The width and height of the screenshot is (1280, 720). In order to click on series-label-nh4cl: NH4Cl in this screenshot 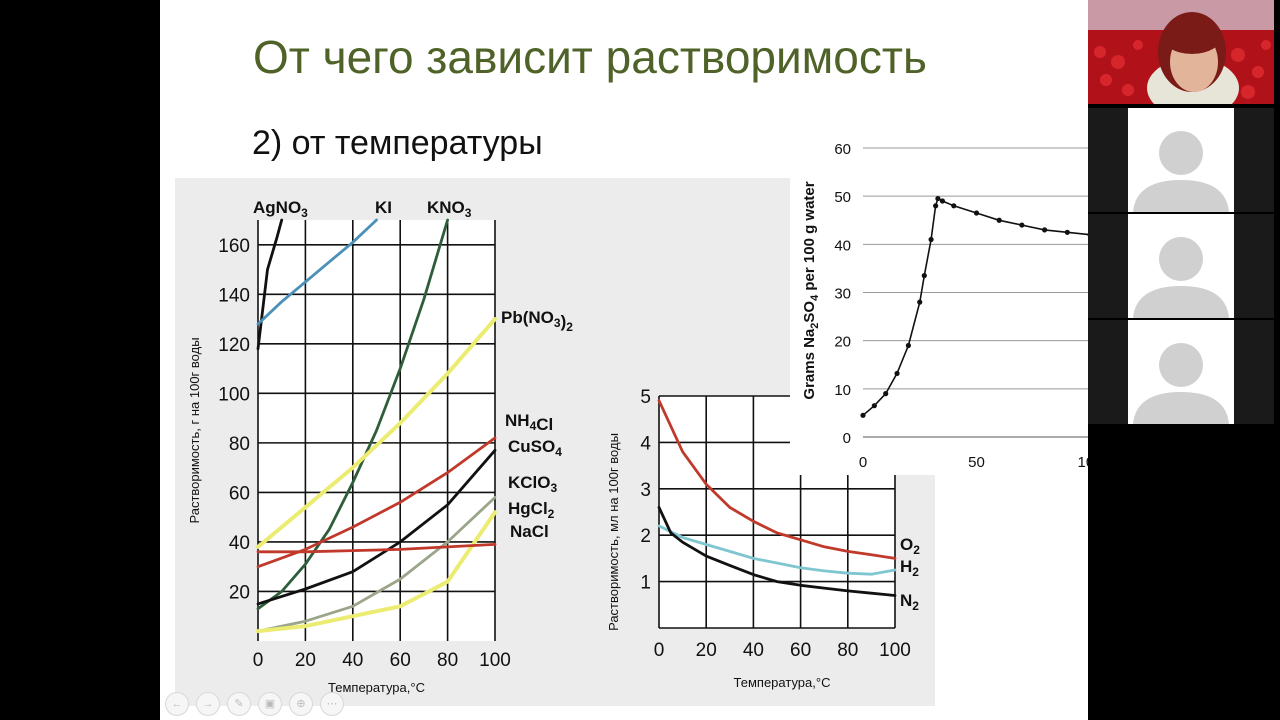, I will do `click(529, 422)`.